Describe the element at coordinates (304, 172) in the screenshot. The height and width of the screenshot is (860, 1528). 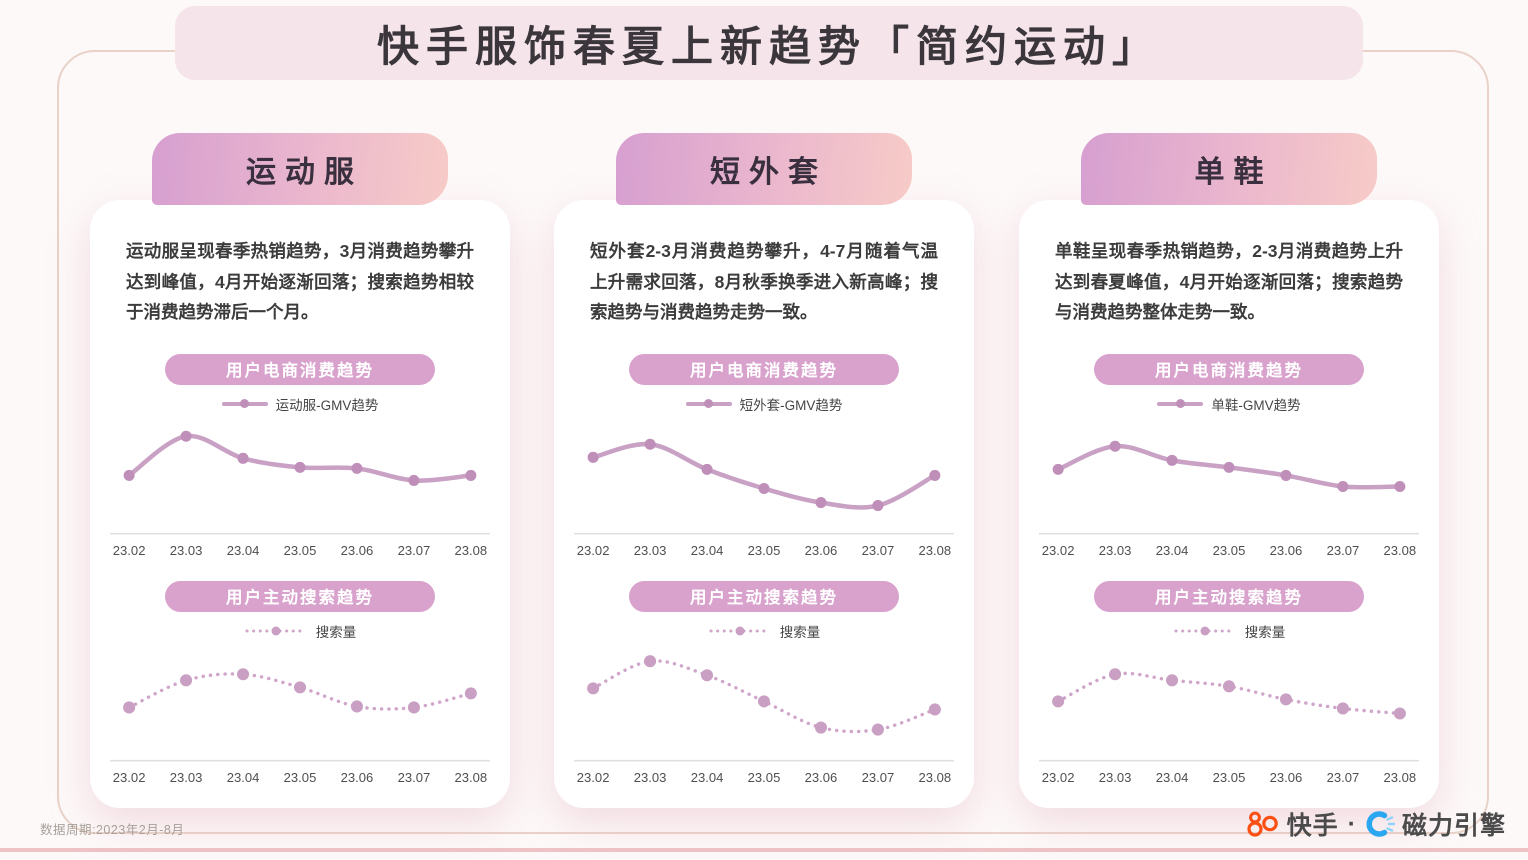
I see `panel-title: 运动服` at that location.